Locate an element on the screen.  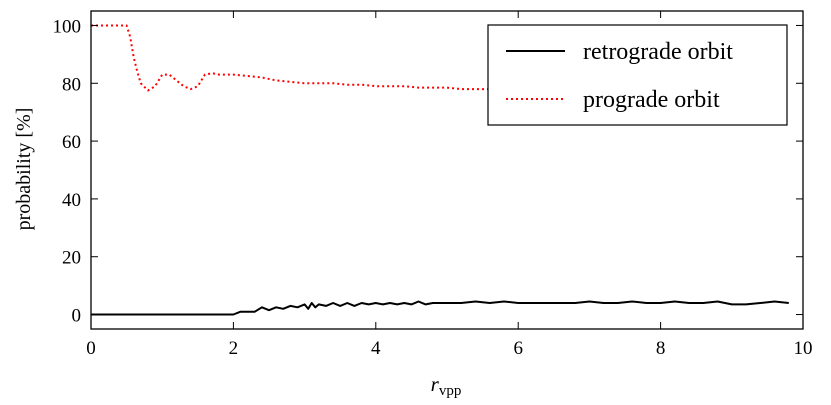
x-axis-label-main: r is located at coordinates (435, 384).